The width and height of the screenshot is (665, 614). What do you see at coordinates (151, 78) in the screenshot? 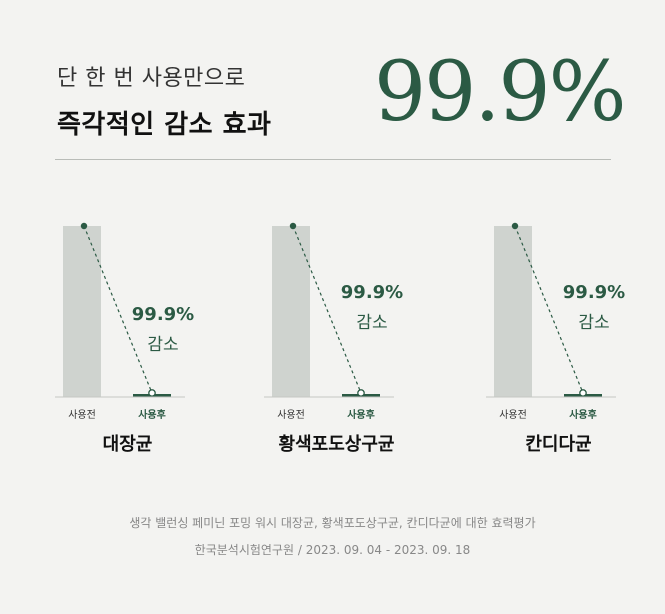
I see `headline-line1: 단 한 번 사용만으로` at bounding box center [151, 78].